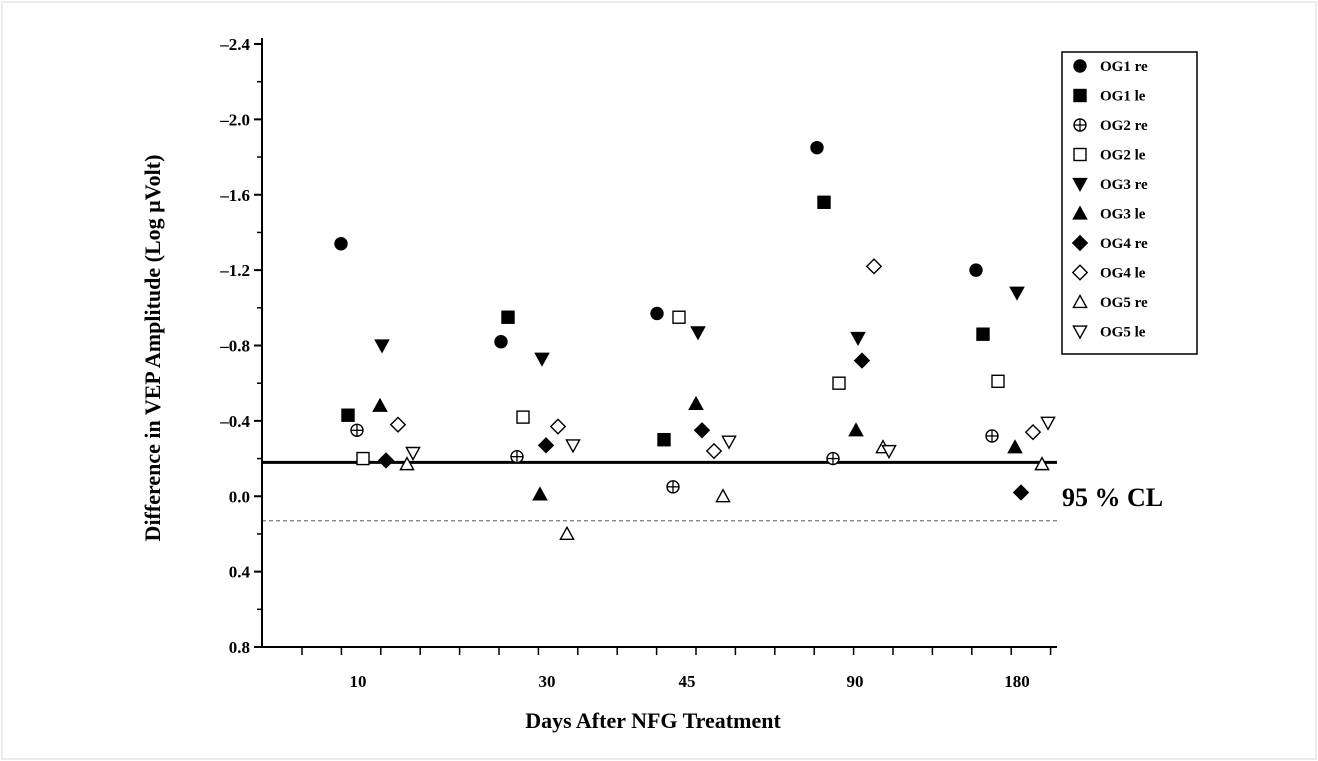 This screenshot has height=761, width=1318. I want to click on legend-entry: OG5 re, so click(1110, 302).